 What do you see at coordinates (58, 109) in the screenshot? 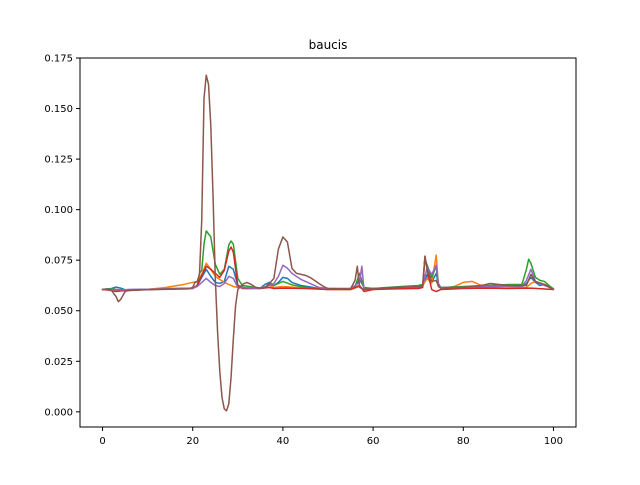
I see `y-tick-label: 0.150` at bounding box center [58, 109].